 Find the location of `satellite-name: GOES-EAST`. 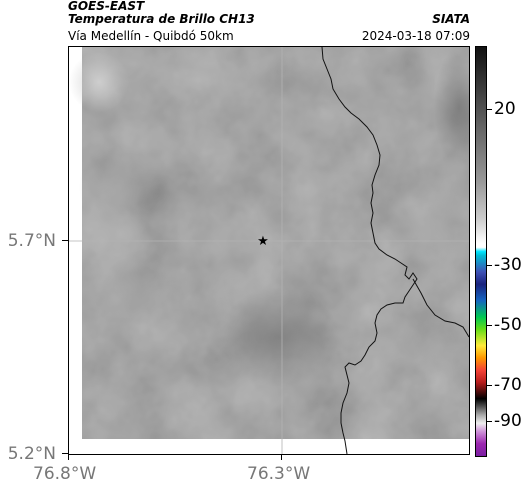

satellite-name: GOES-EAST is located at coordinates (106, 6).